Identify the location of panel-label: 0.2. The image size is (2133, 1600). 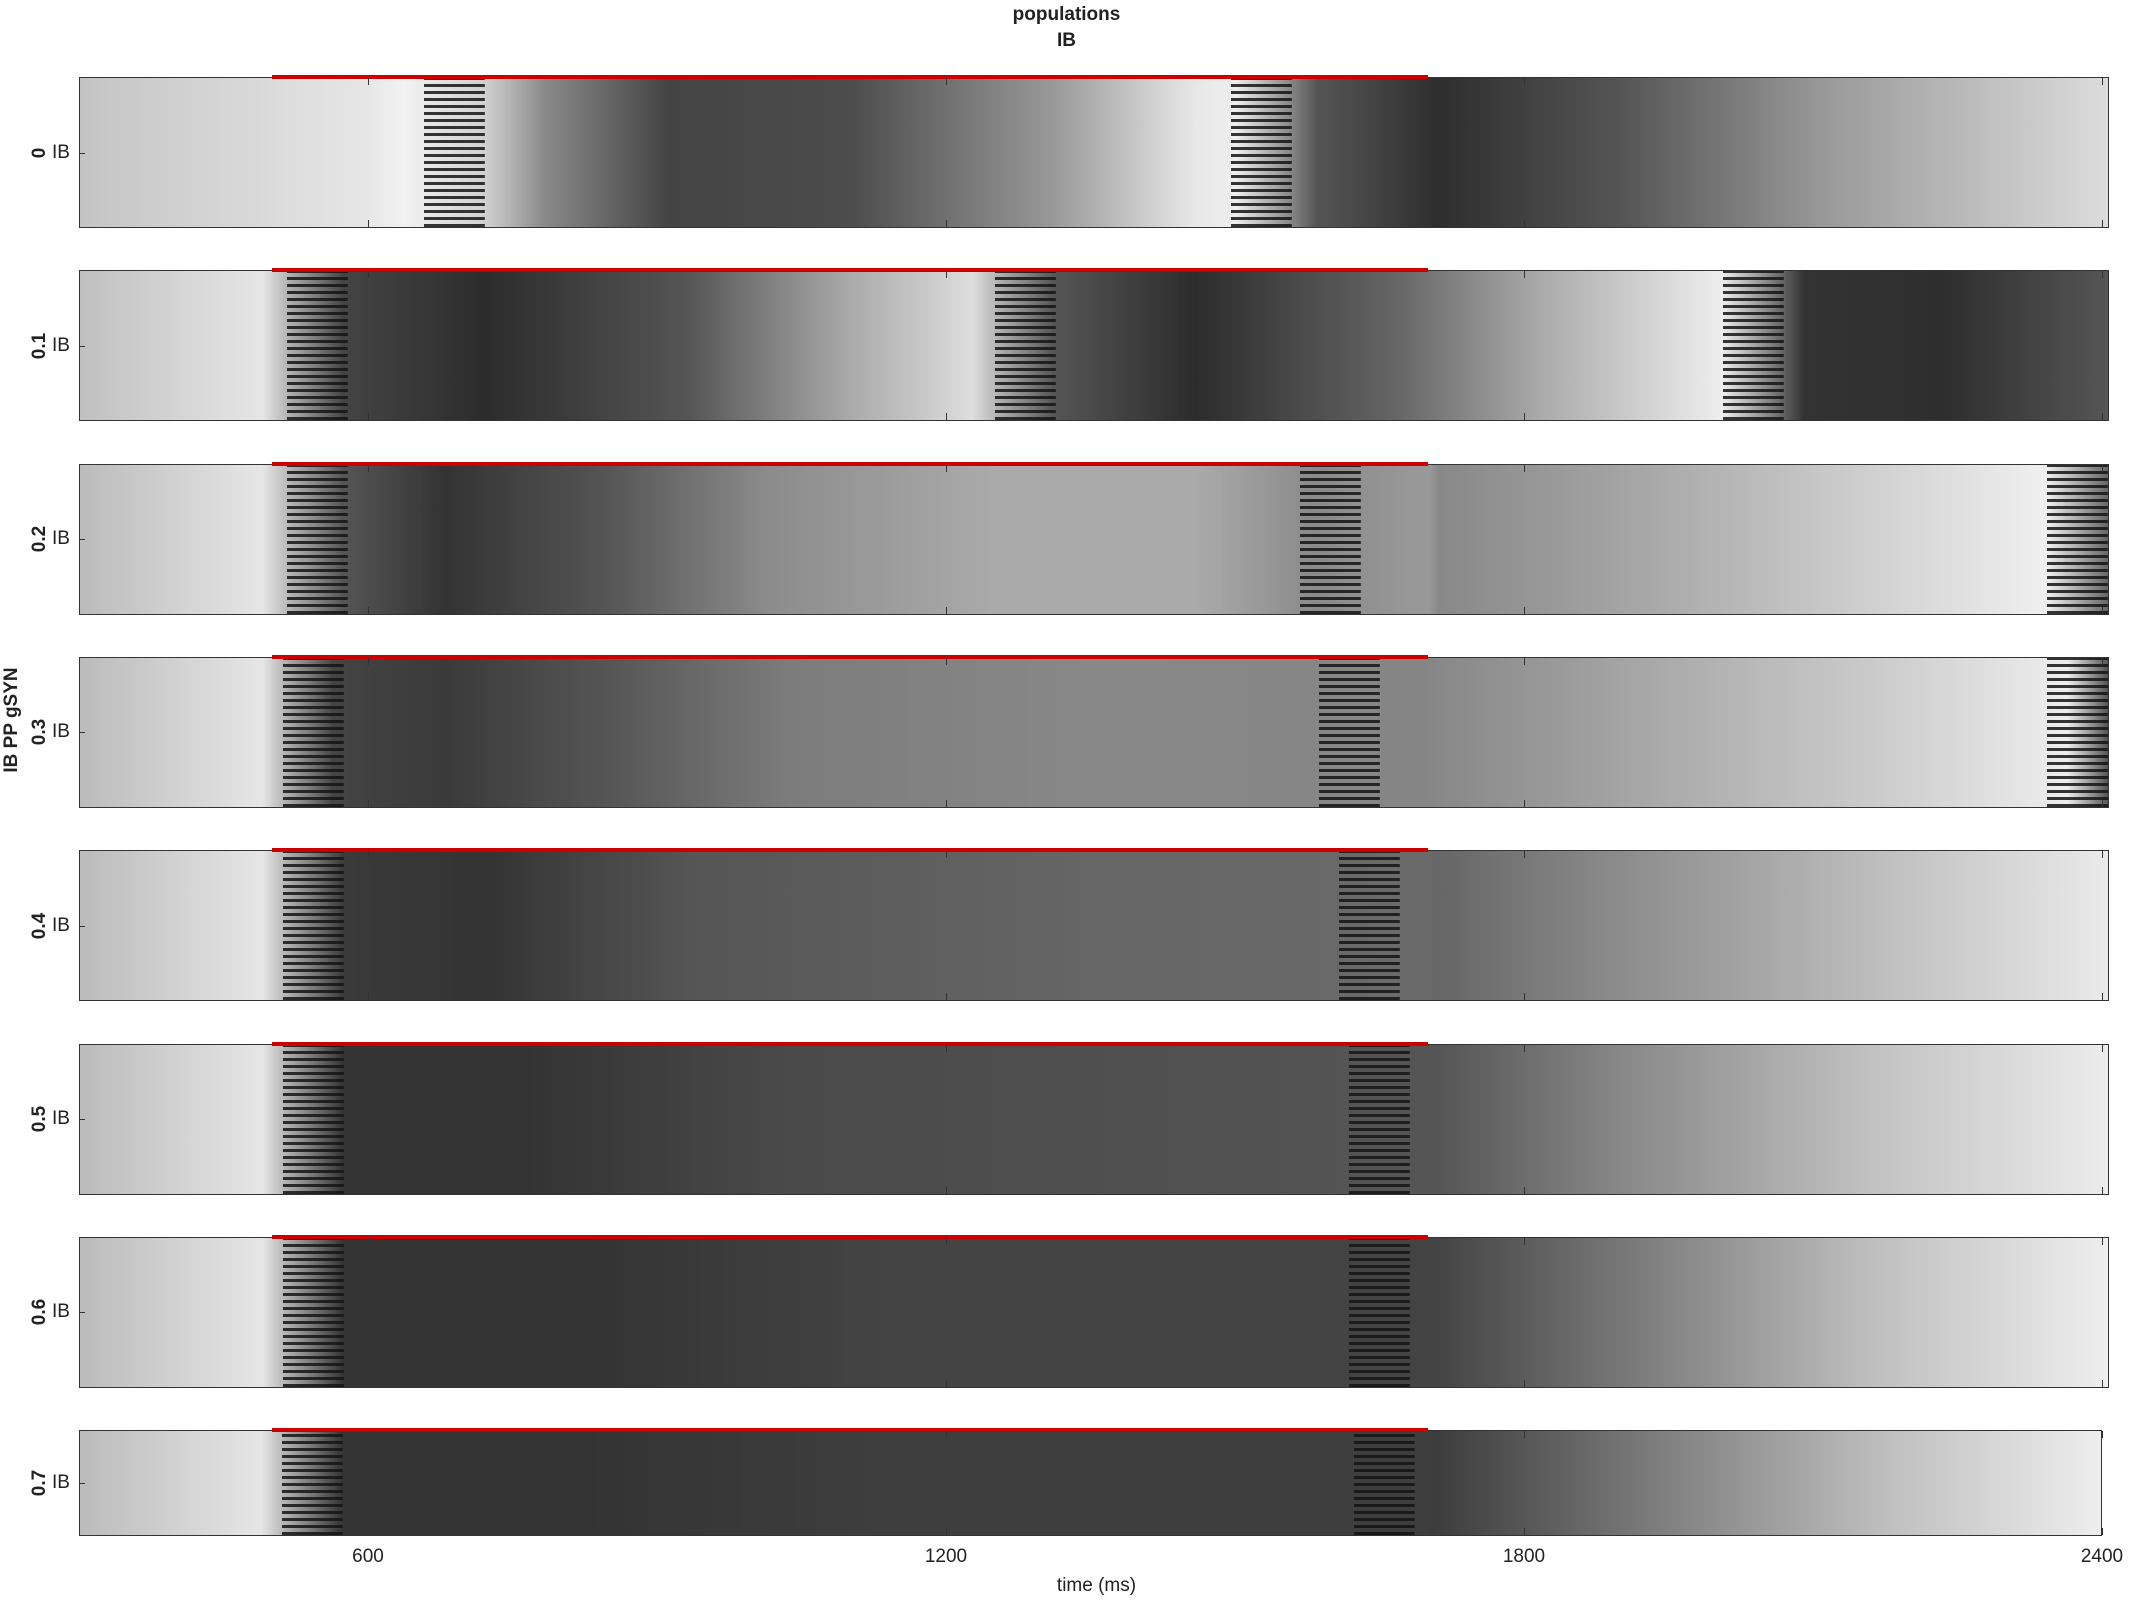
(39, 539).